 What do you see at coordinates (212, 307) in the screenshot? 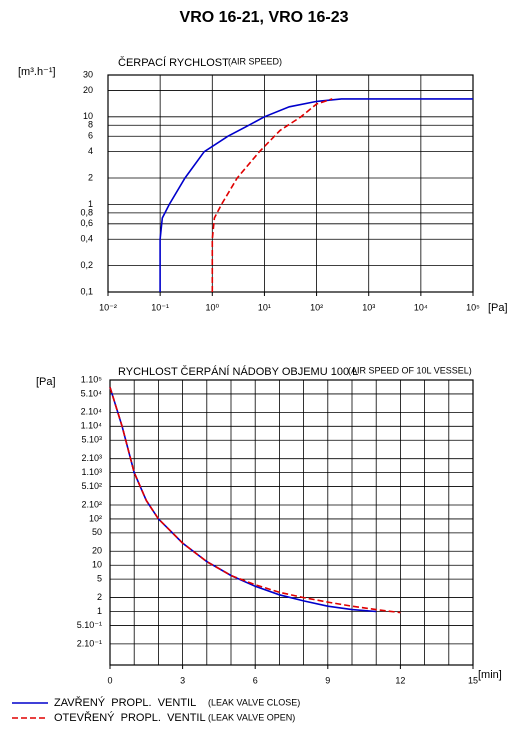
I see `x-tick-label: 10⁰` at bounding box center [212, 307].